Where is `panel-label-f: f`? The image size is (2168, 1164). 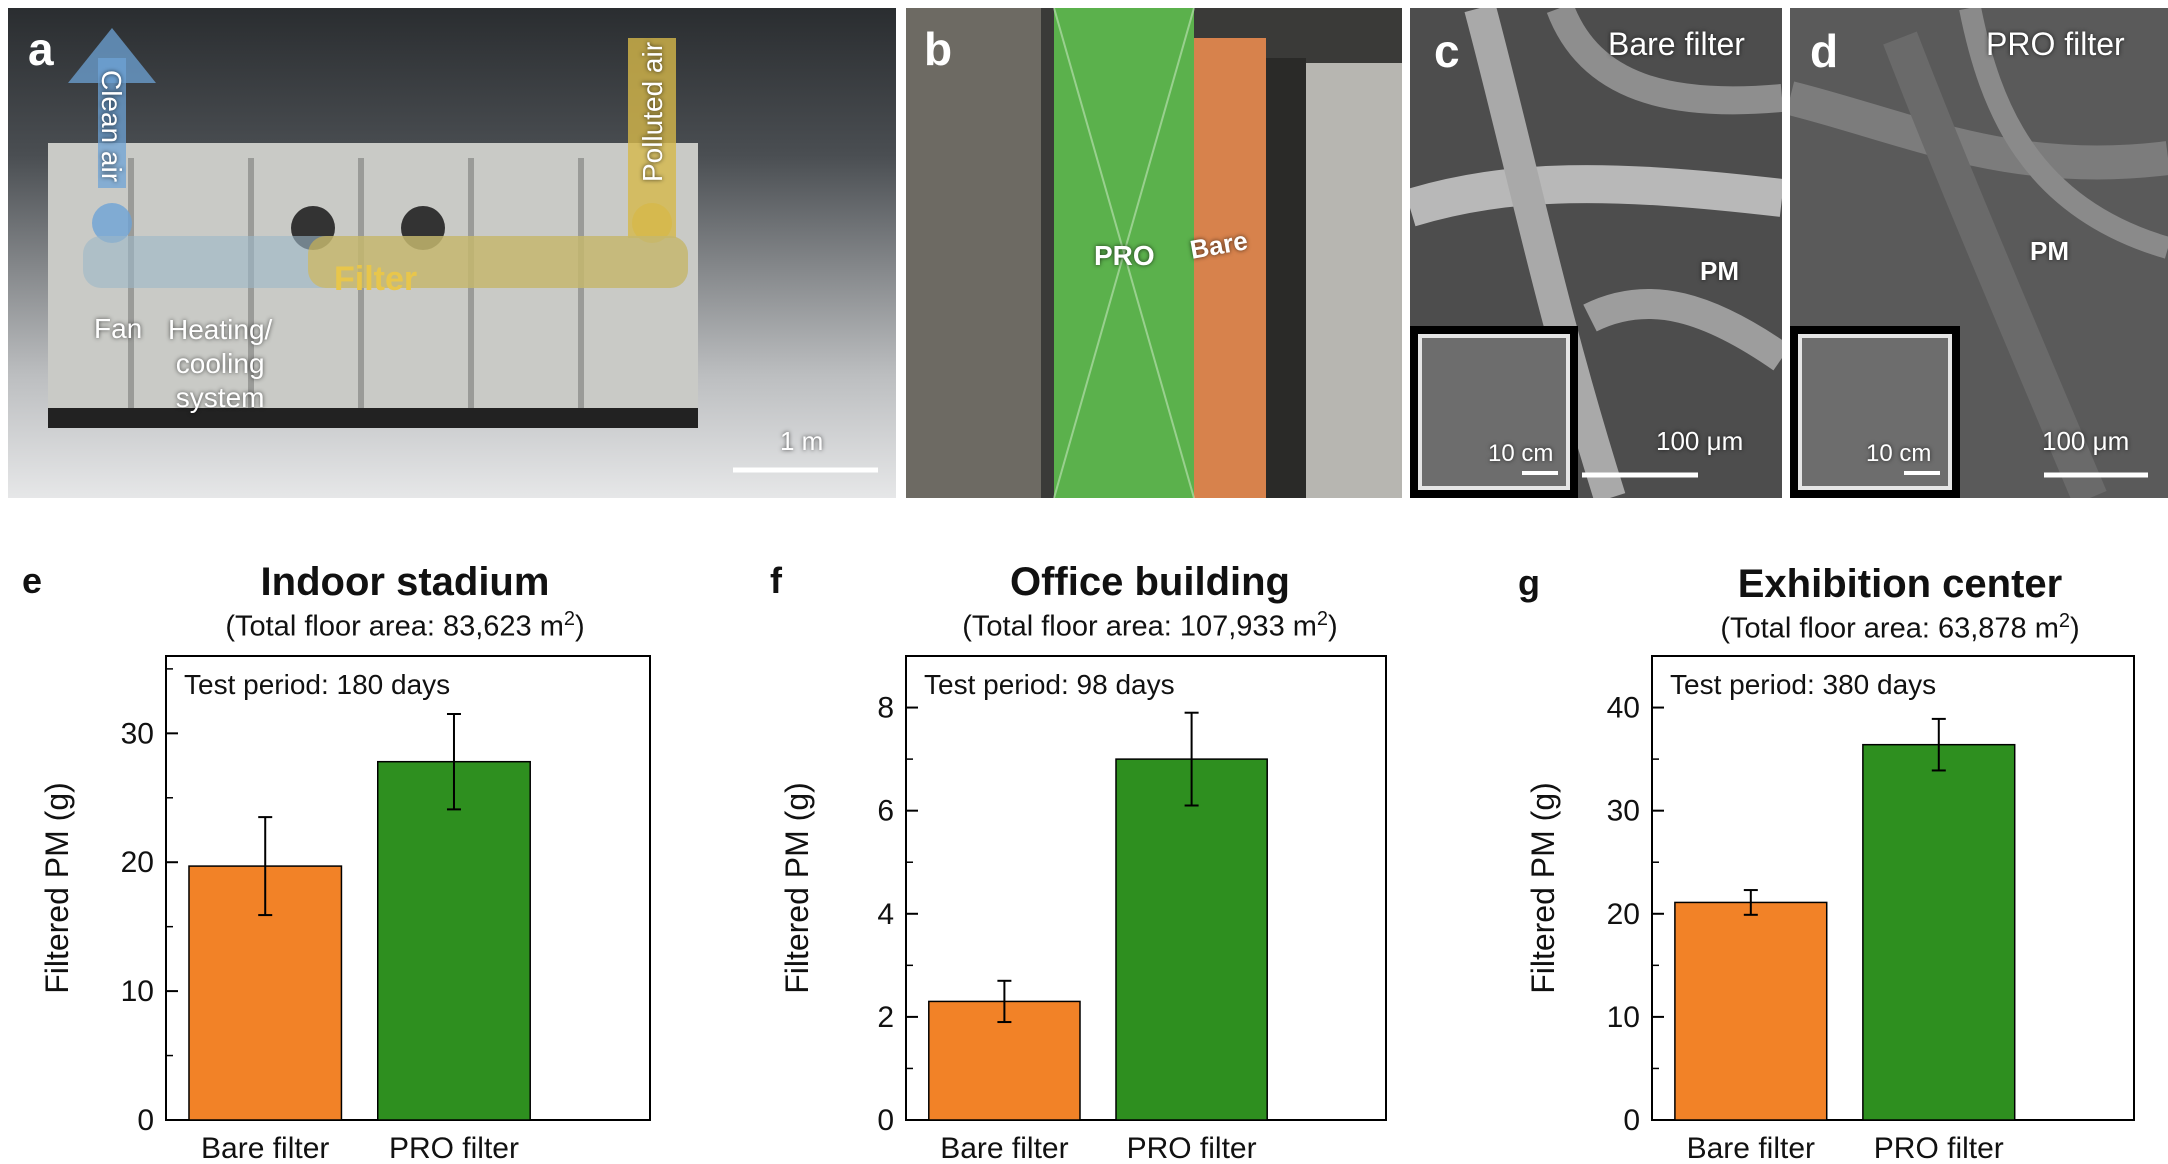
panel-label-f: f is located at coordinates (776, 580).